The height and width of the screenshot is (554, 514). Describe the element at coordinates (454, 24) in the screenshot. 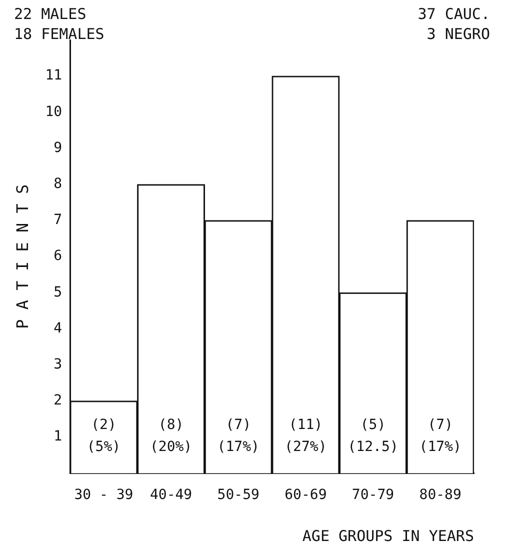

I see `annotation: 37 CAUC. 3 NEGRO` at that location.